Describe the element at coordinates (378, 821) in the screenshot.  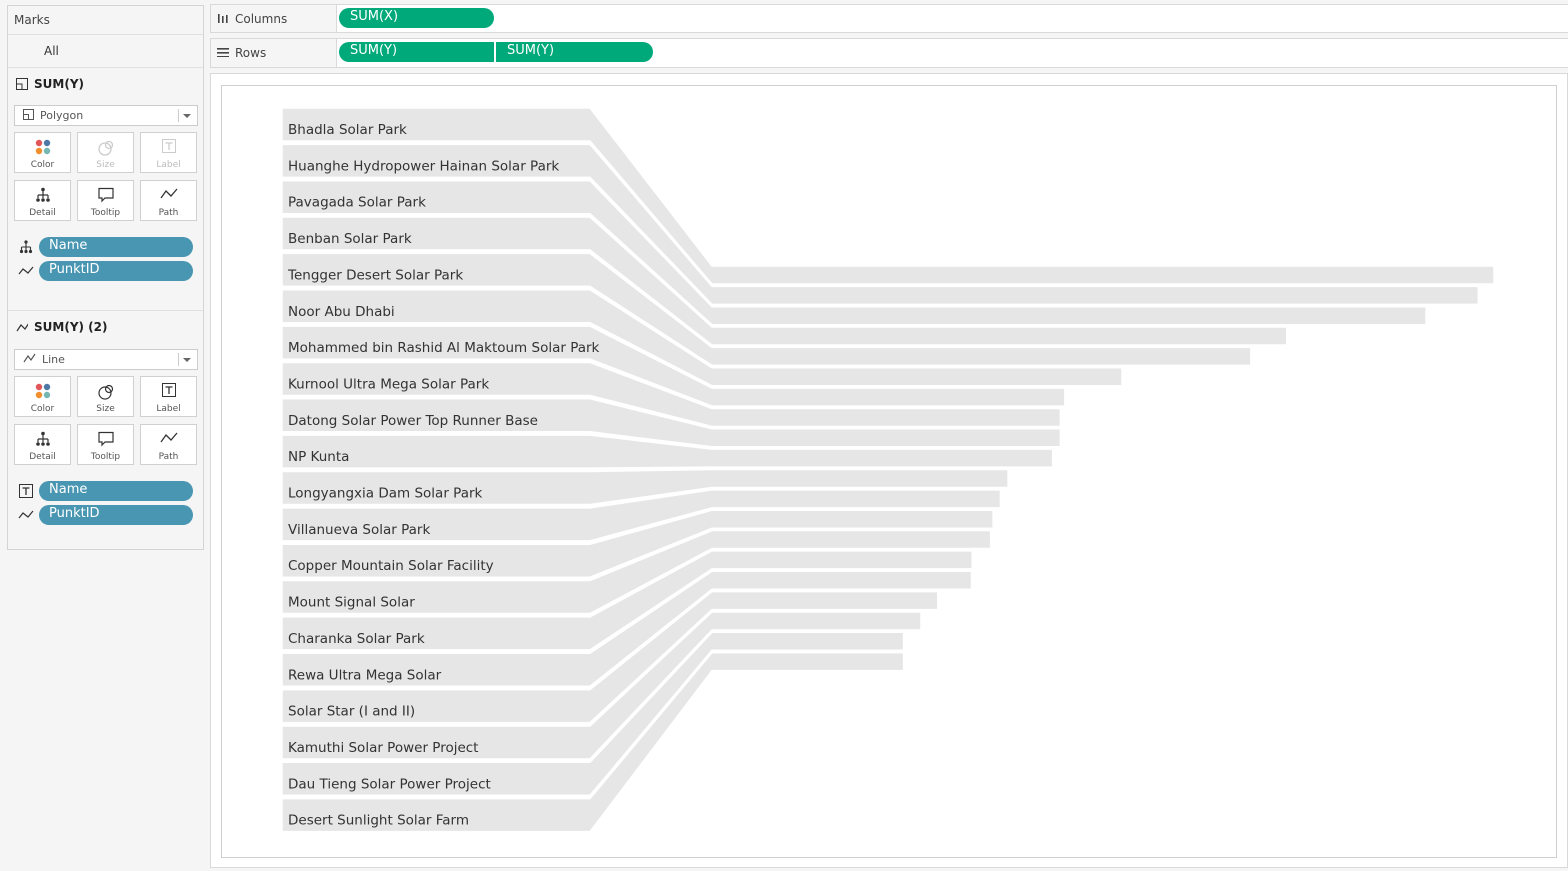
I see `category-label: Desert Sunlight Solar Farm` at that location.